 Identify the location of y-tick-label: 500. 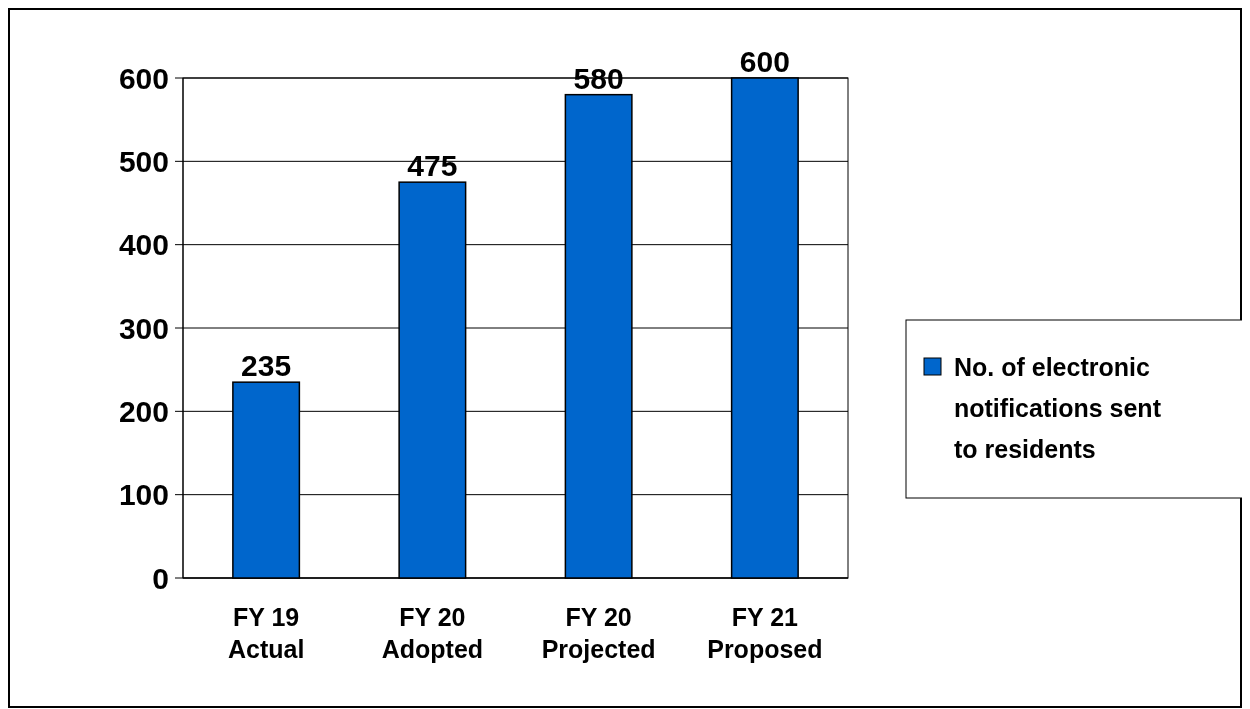
(143, 161).